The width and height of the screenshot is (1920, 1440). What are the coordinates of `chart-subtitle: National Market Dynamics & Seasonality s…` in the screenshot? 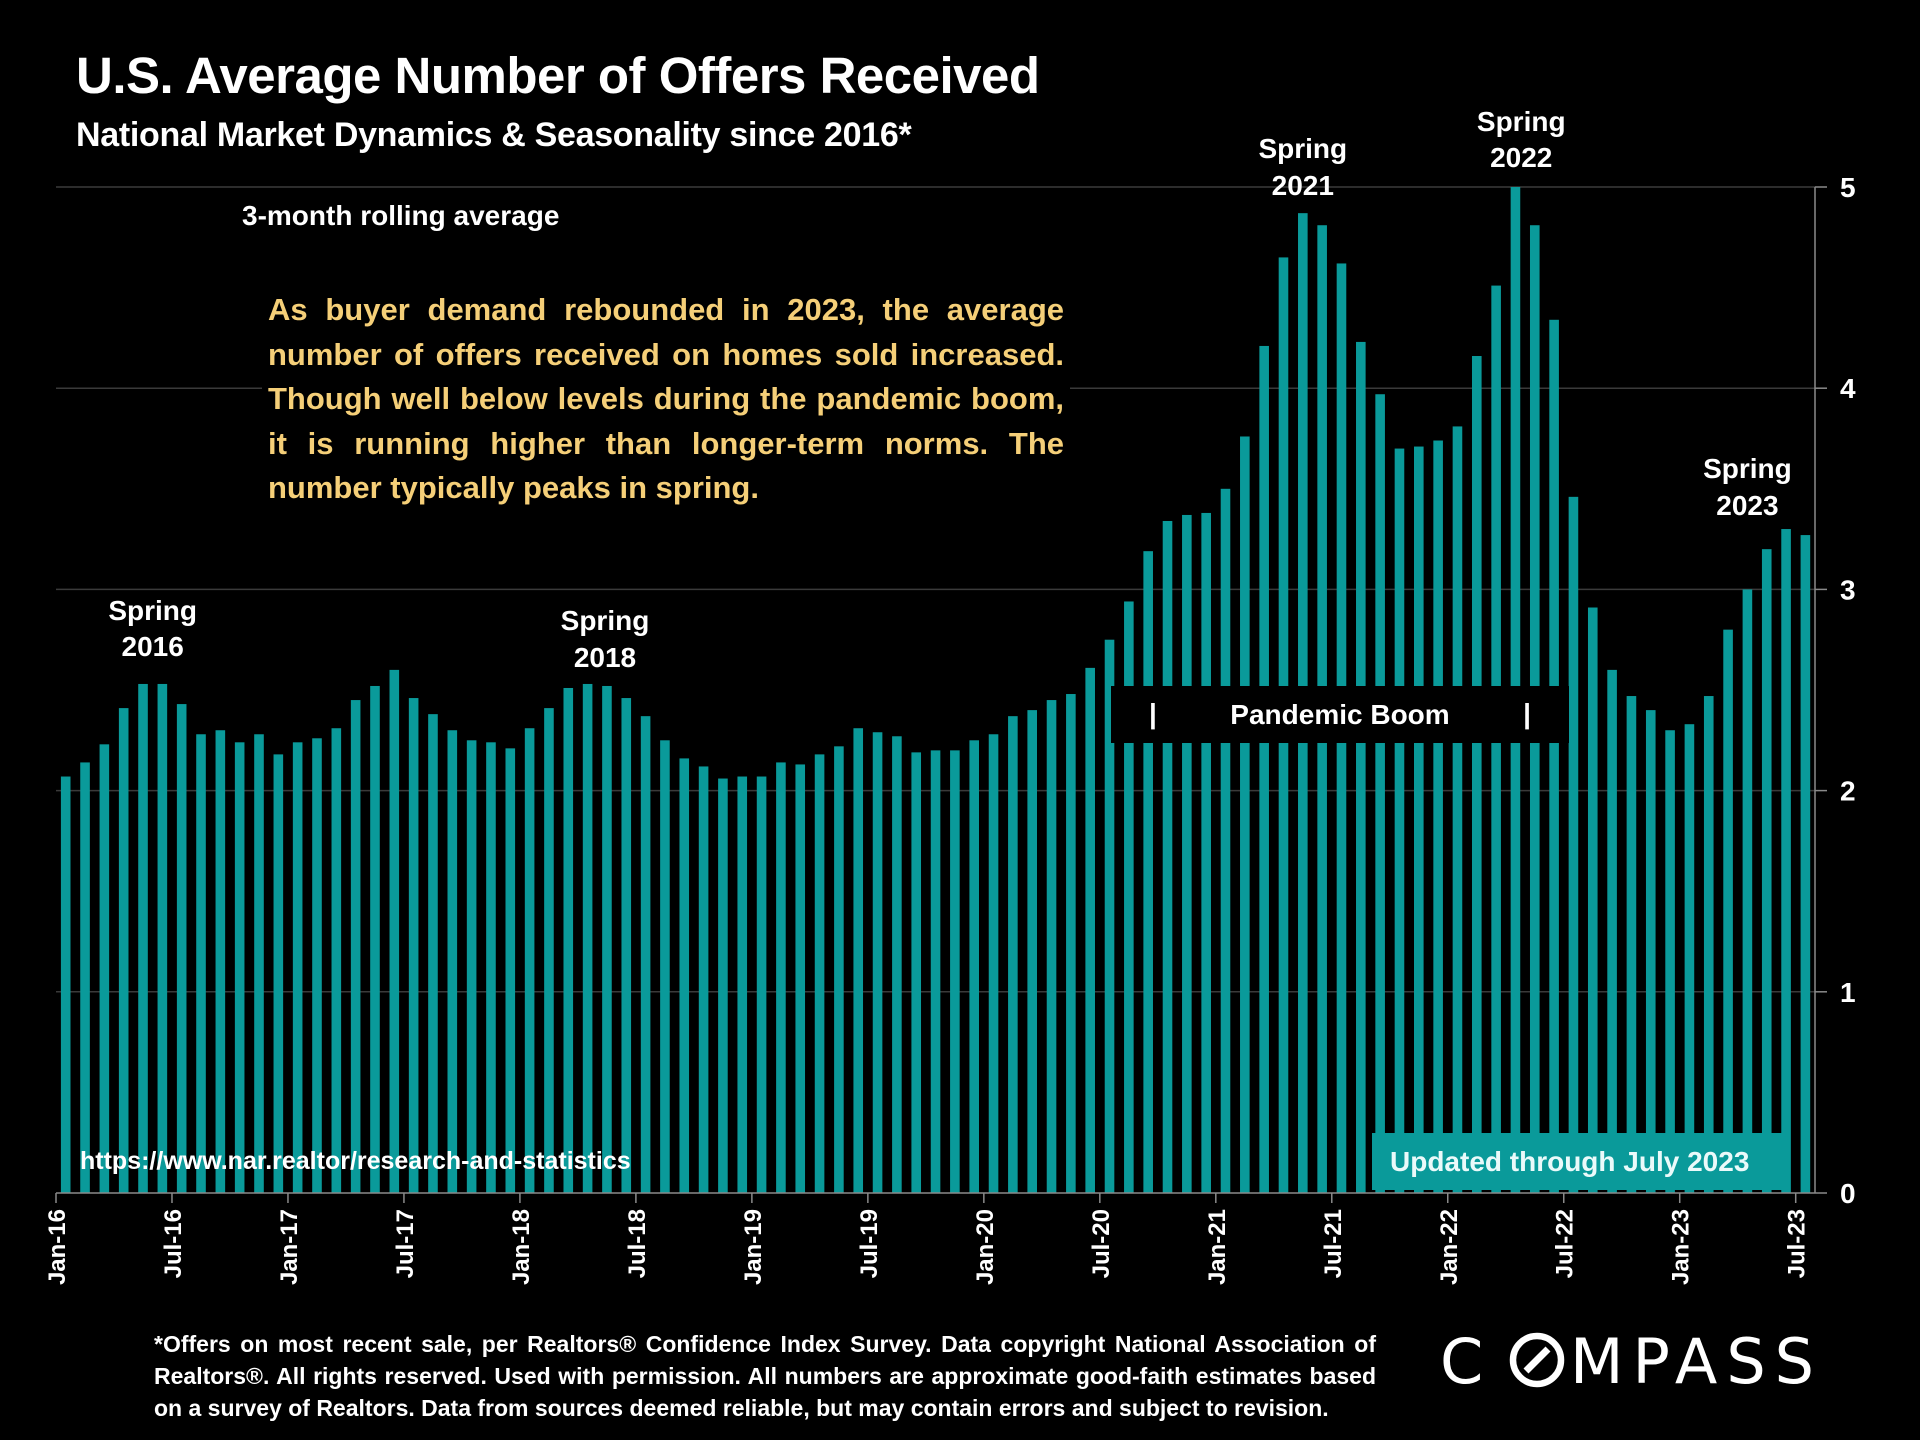 It's located at (494, 135).